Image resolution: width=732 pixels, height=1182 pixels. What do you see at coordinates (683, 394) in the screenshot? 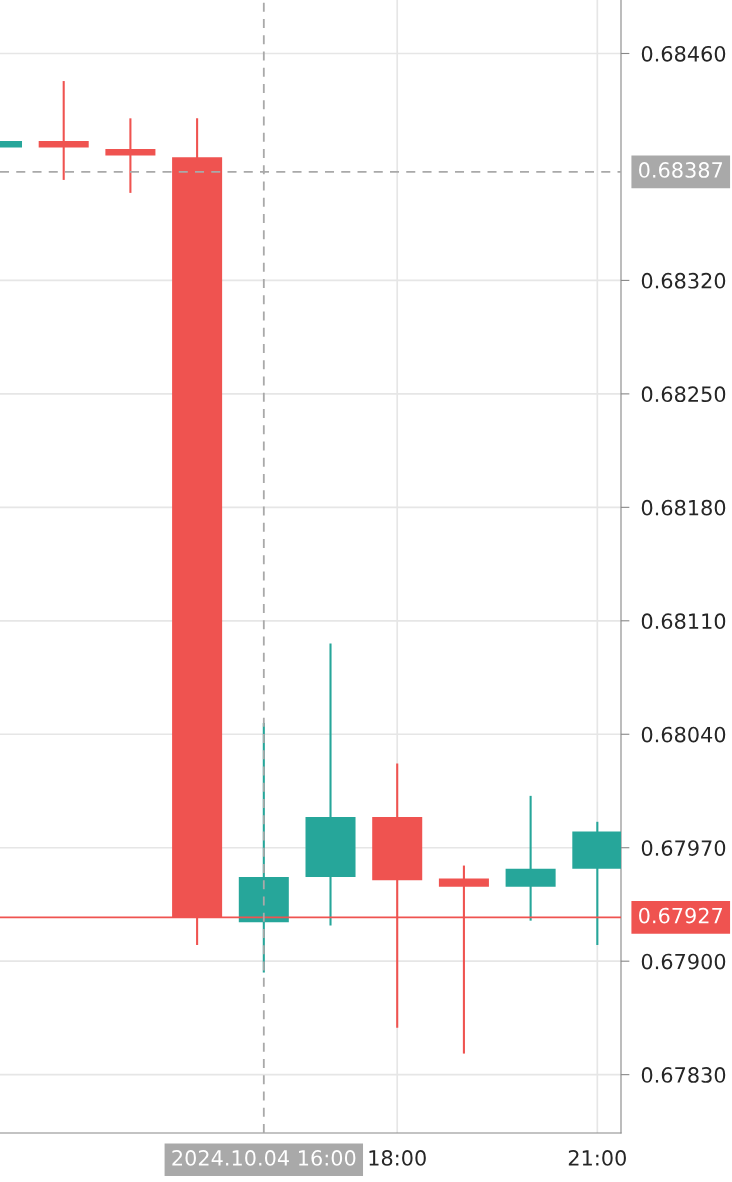
I see `y-tick-label: 0.68250` at bounding box center [683, 394].